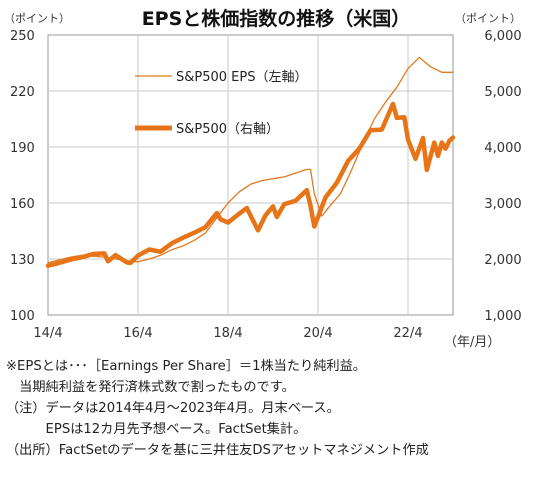  Describe the element at coordinates (472, 342) in the screenshot. I see `x-axis-unit: （年/月）` at that location.